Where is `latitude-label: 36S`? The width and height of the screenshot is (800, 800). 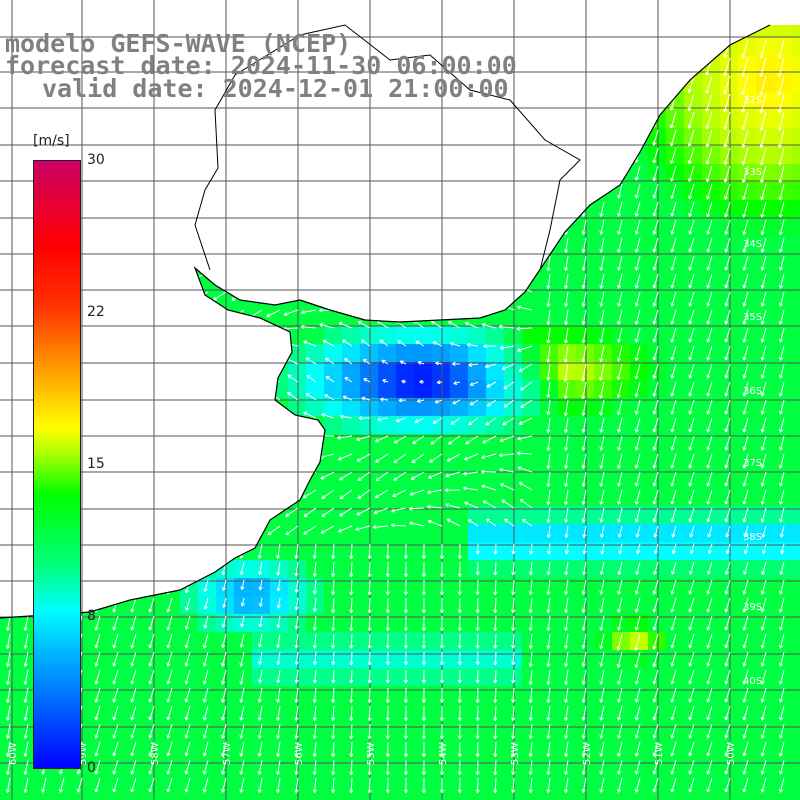
latitude-label: 36S is located at coordinates (752, 391).